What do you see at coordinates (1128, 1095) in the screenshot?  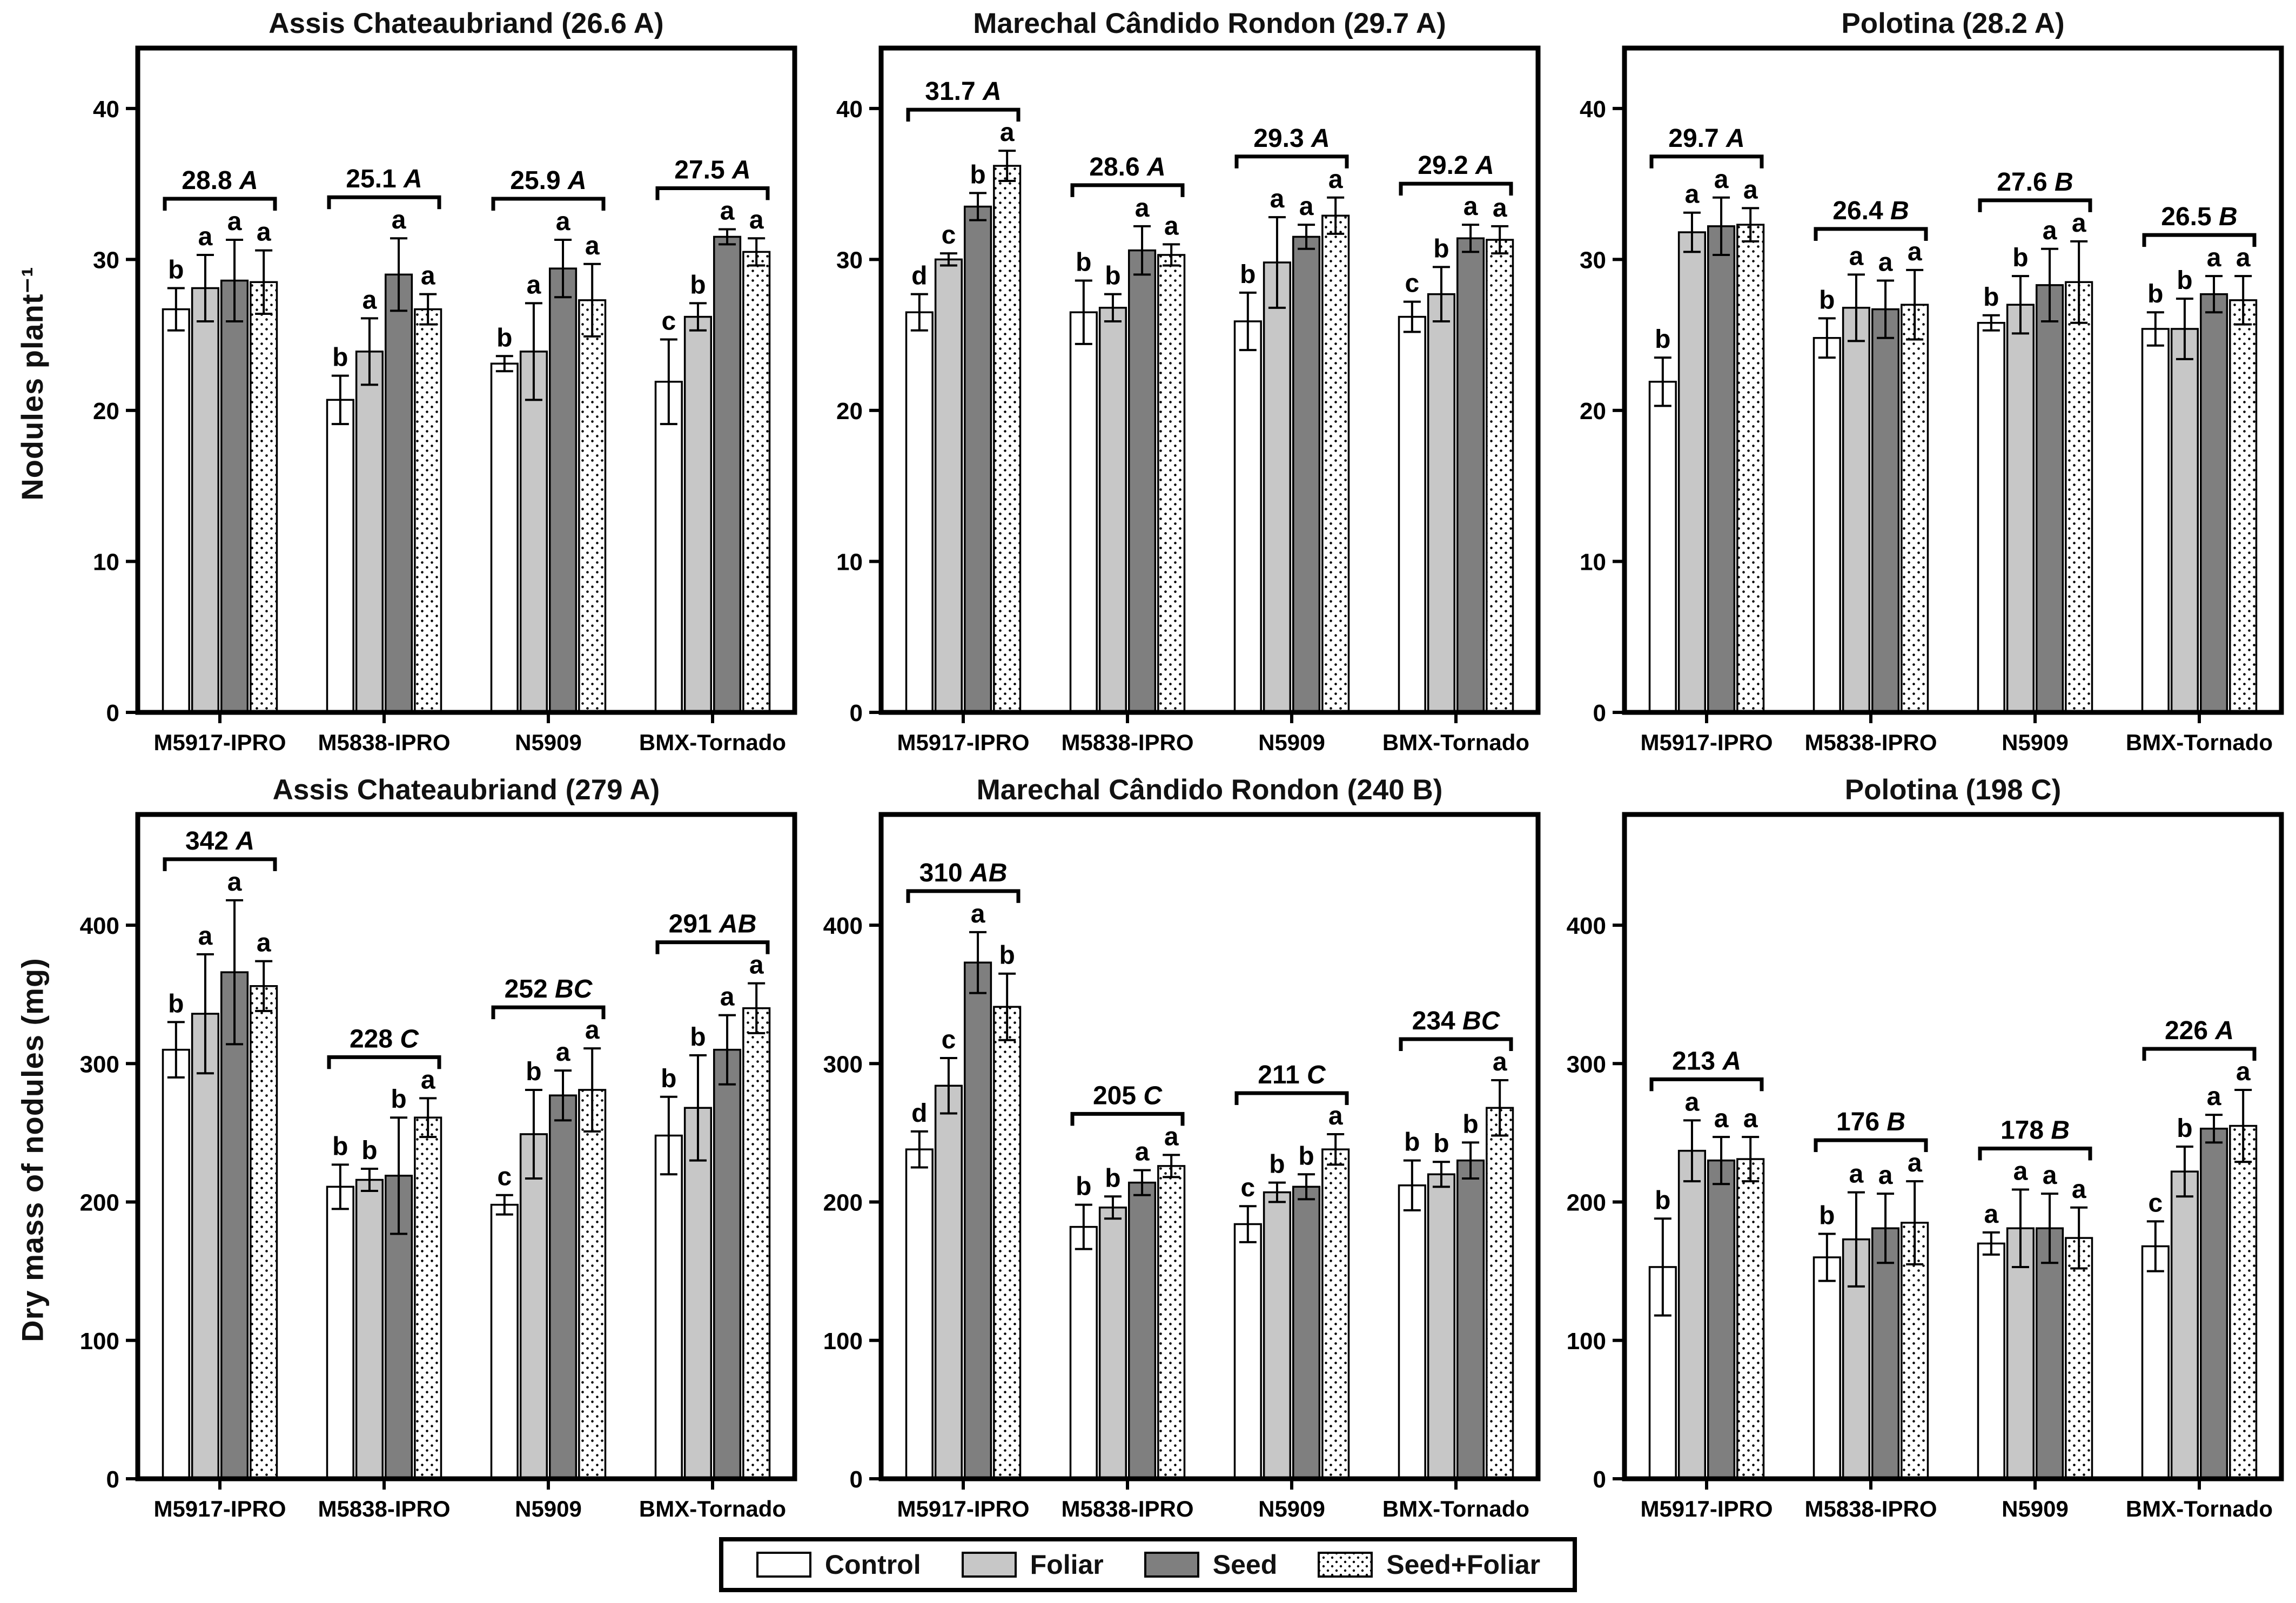 I see `group-mean-label: 205 C` at bounding box center [1128, 1095].